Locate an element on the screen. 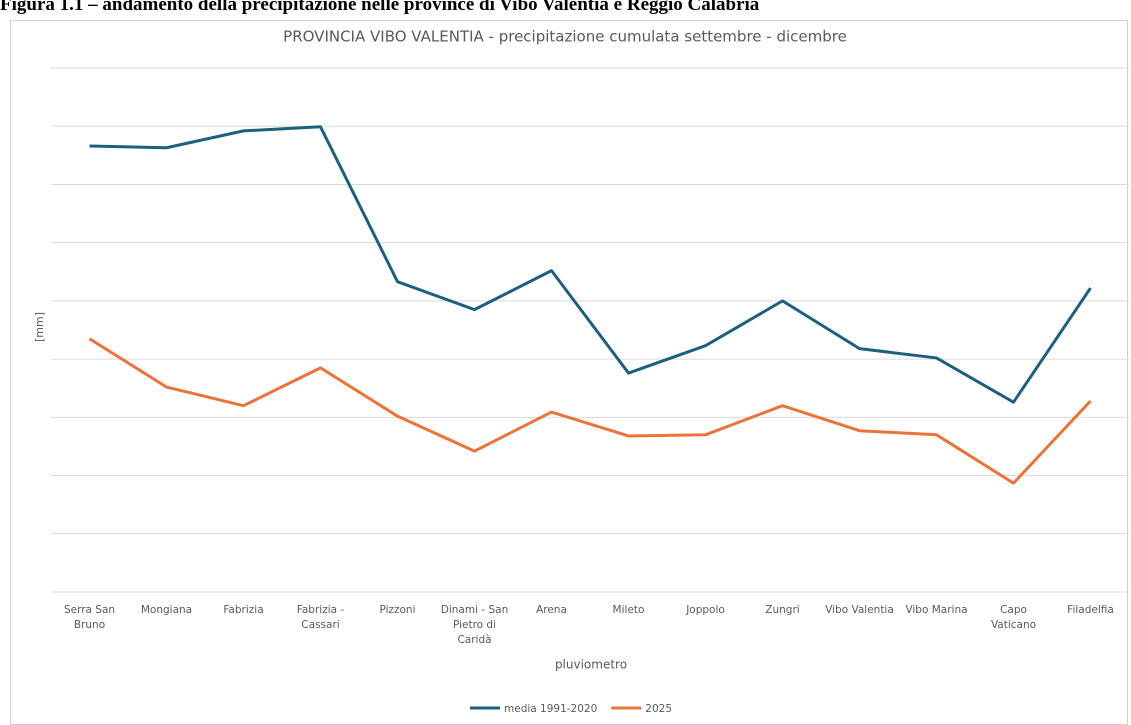  x-tick-label: Mongiana is located at coordinates (166, 610).